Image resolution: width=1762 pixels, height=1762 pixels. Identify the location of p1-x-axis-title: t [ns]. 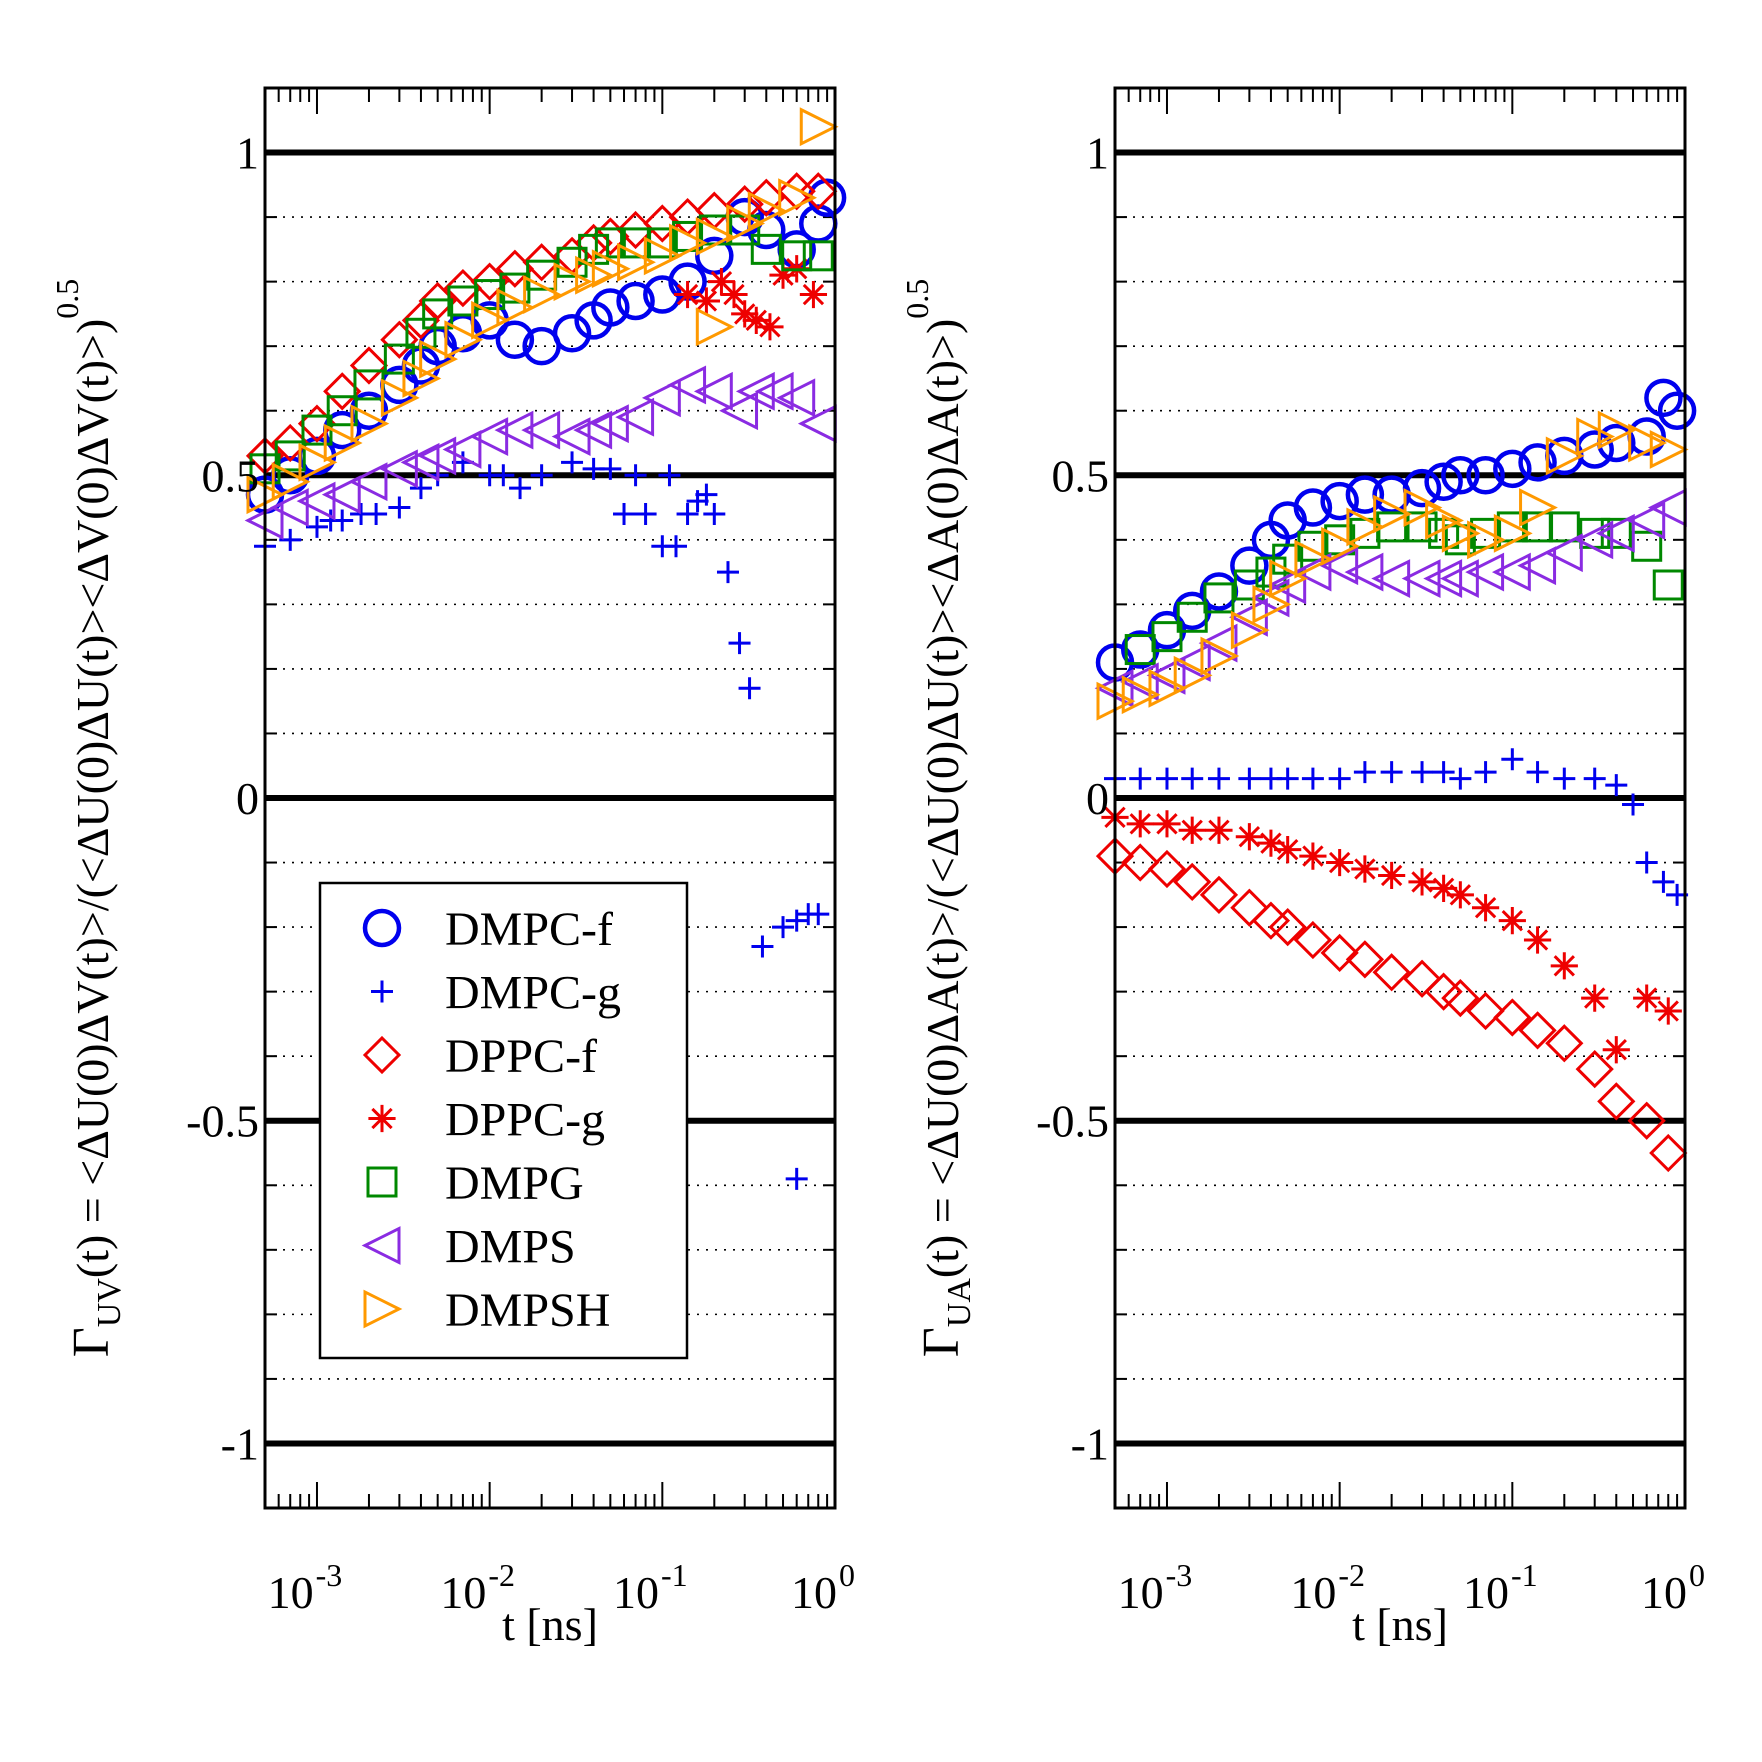
(550, 1624).